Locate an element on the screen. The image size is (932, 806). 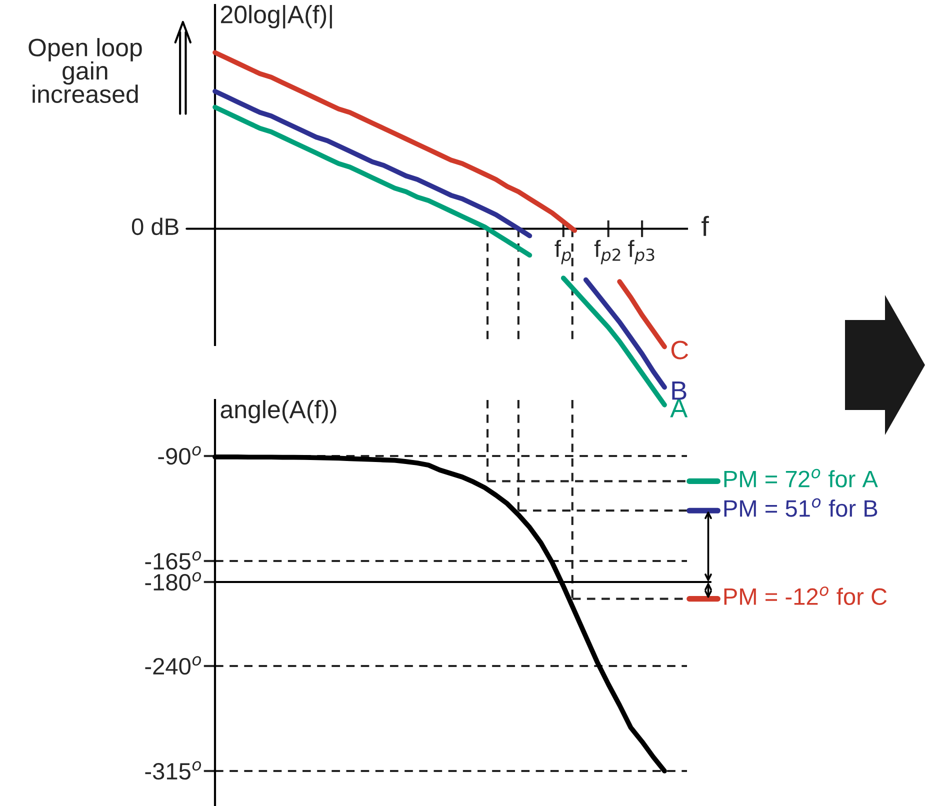
y-tick-label: -315$^{o}$ is located at coordinates (173, 770).